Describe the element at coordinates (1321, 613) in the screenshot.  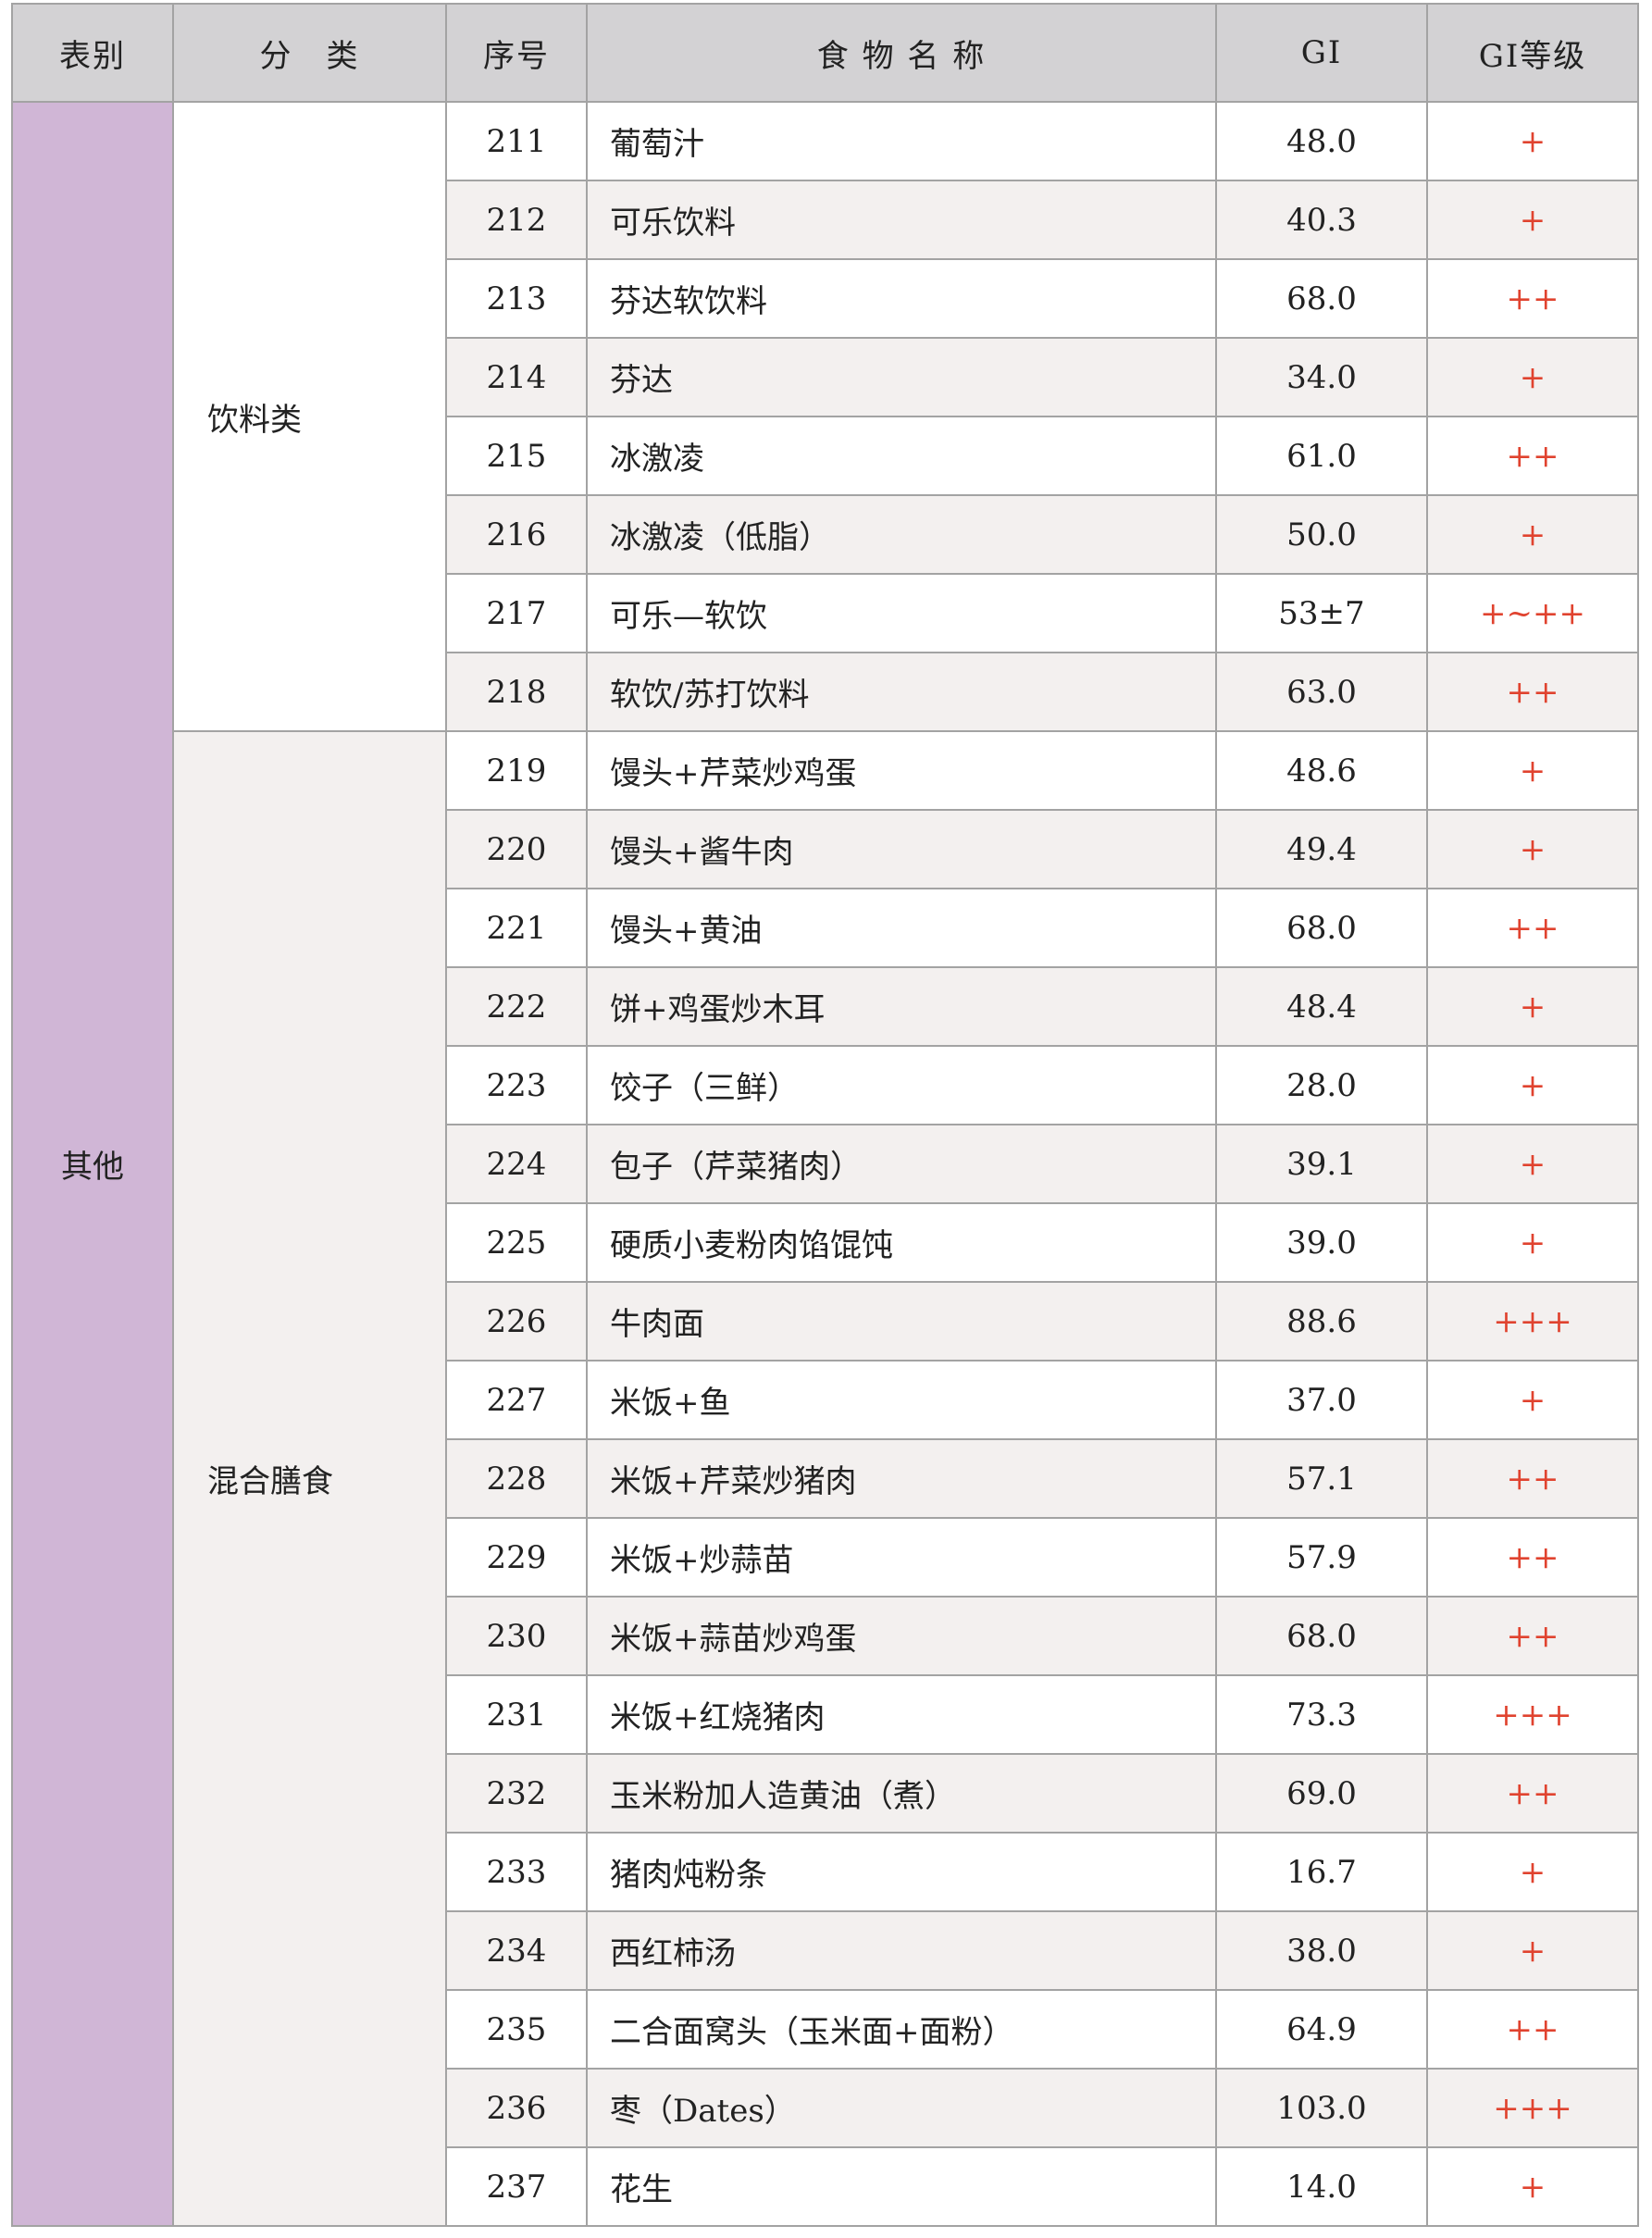
I see `gi-cell: 53±7` at that location.